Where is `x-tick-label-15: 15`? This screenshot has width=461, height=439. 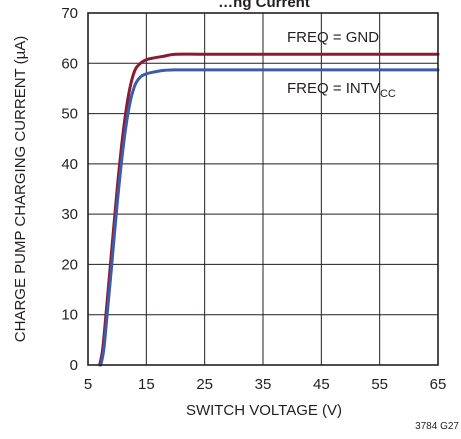
x-tick-label-15: 15 is located at coordinates (146, 384).